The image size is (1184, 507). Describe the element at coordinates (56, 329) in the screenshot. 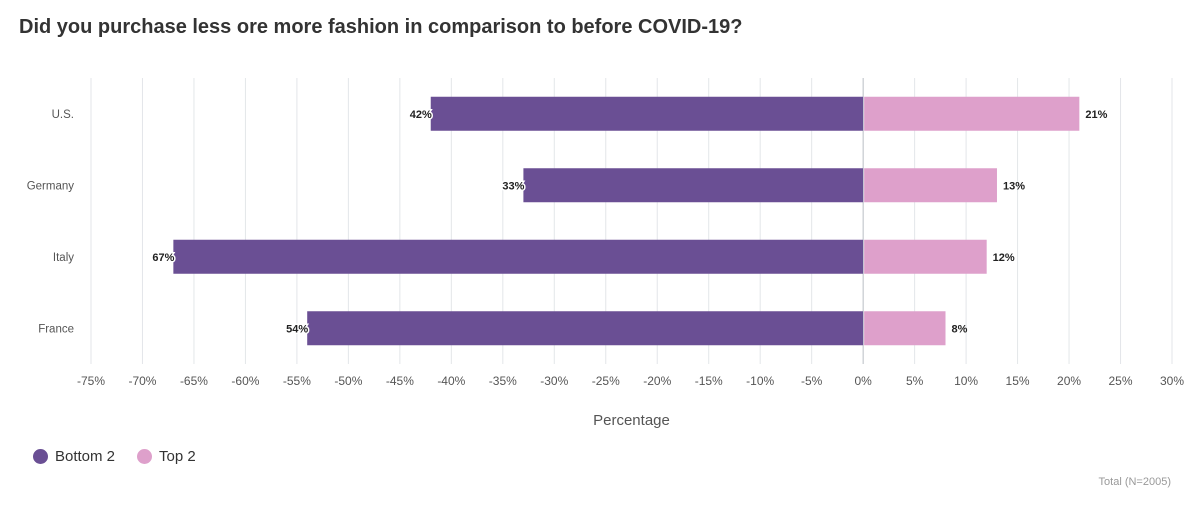

I see `category-label: France` at that location.